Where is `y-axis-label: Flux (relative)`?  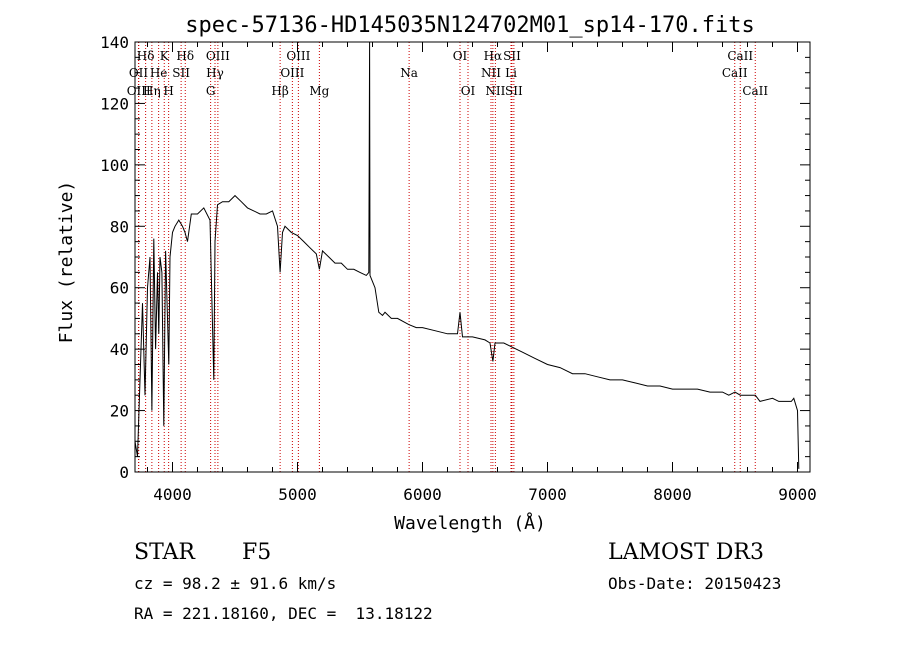
y-axis-label: Flux (relative) is located at coordinates (66, 262).